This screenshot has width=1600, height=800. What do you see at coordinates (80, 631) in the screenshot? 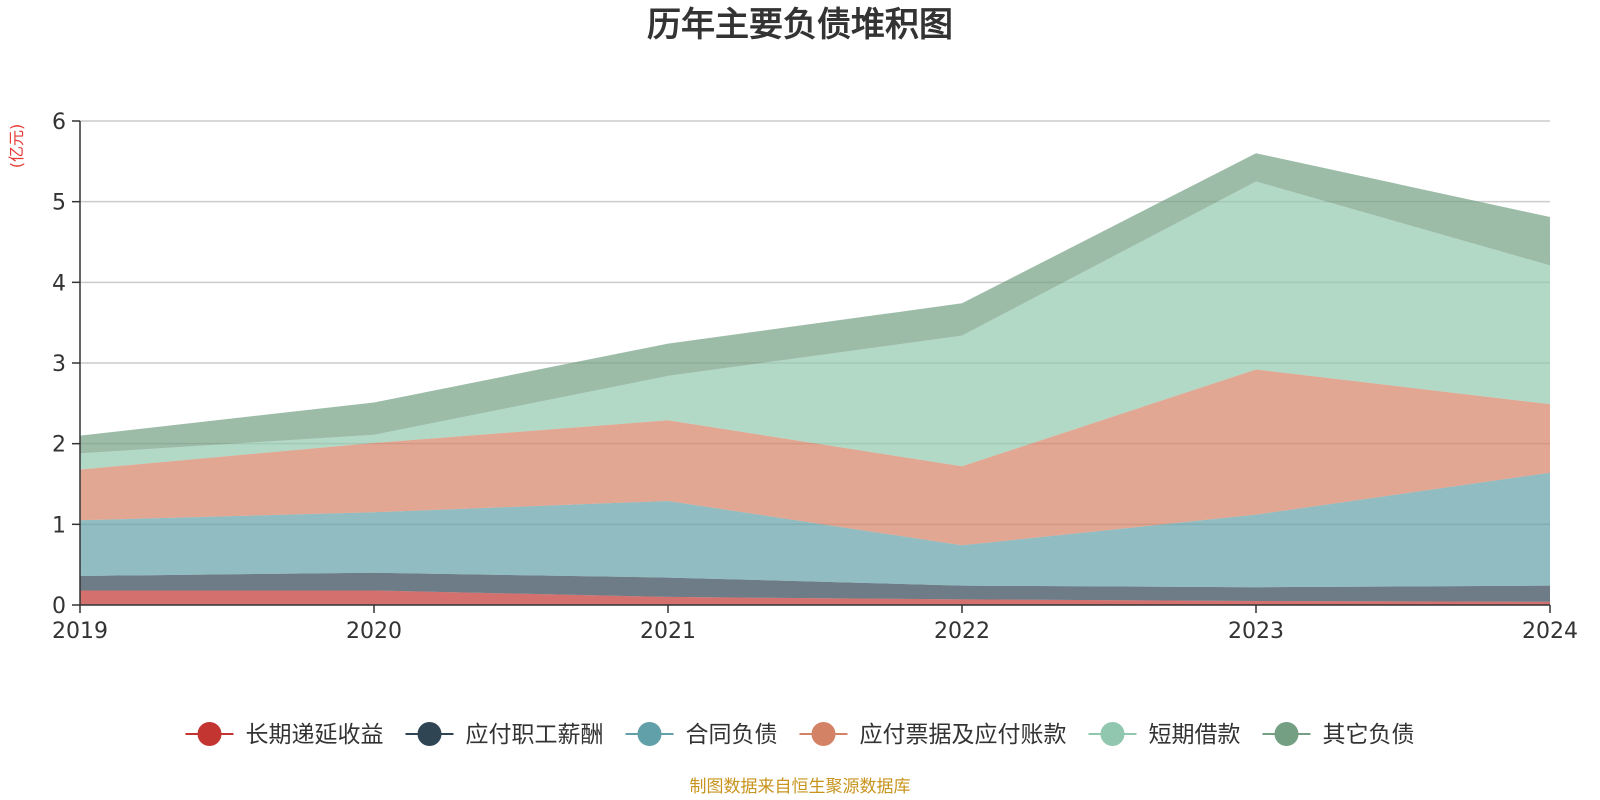
I see `x-tick-label: 2019` at bounding box center [80, 631].